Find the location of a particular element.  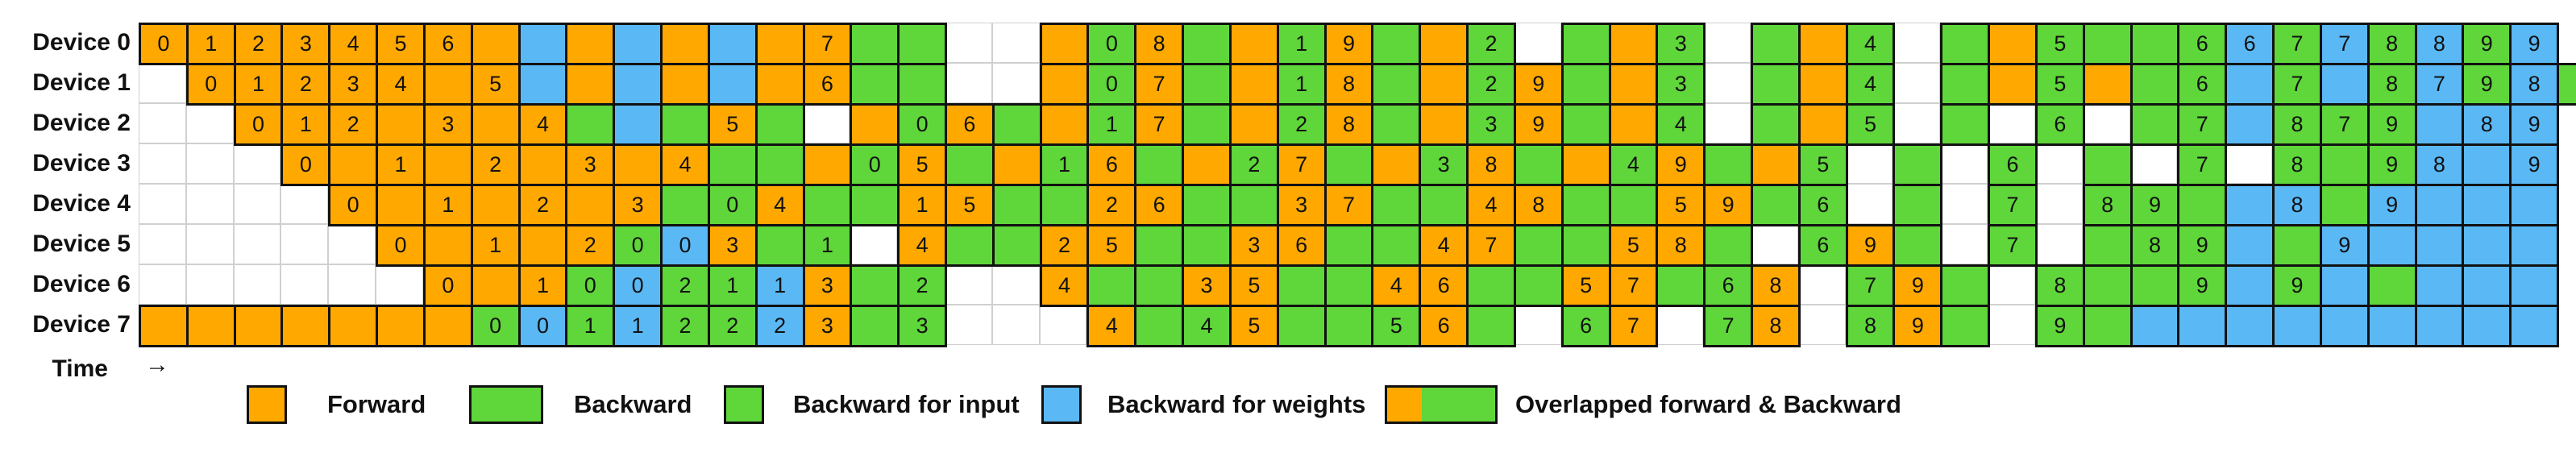

device-label-3: Device 3 is located at coordinates (81, 163).